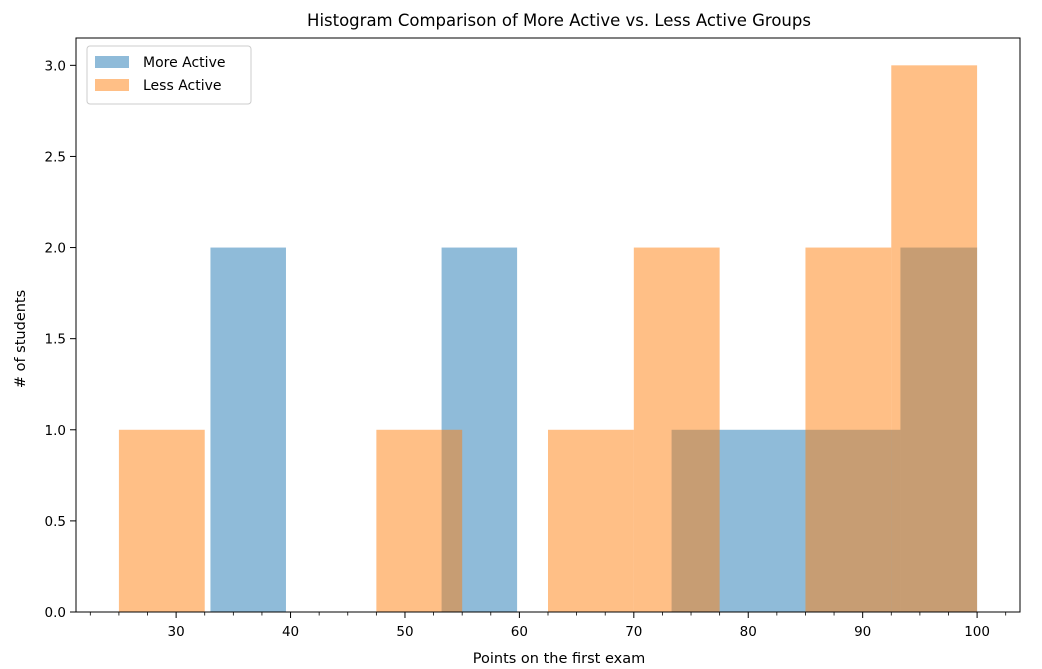 The height and width of the screenshot is (669, 1042). I want to click on y-tick-label: 3.0, so click(55, 66).